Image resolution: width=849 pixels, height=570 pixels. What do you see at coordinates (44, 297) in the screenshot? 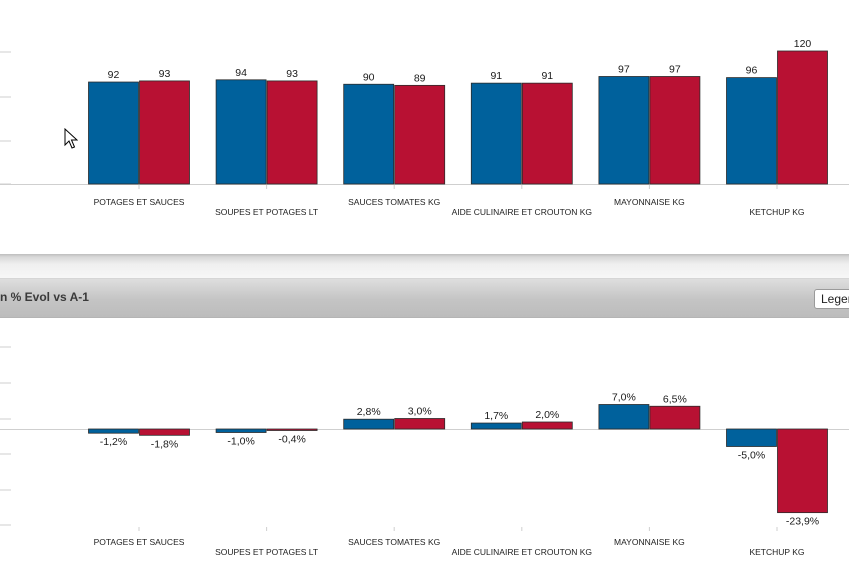
I see `panel-title: n % Evol vs A-1` at bounding box center [44, 297].